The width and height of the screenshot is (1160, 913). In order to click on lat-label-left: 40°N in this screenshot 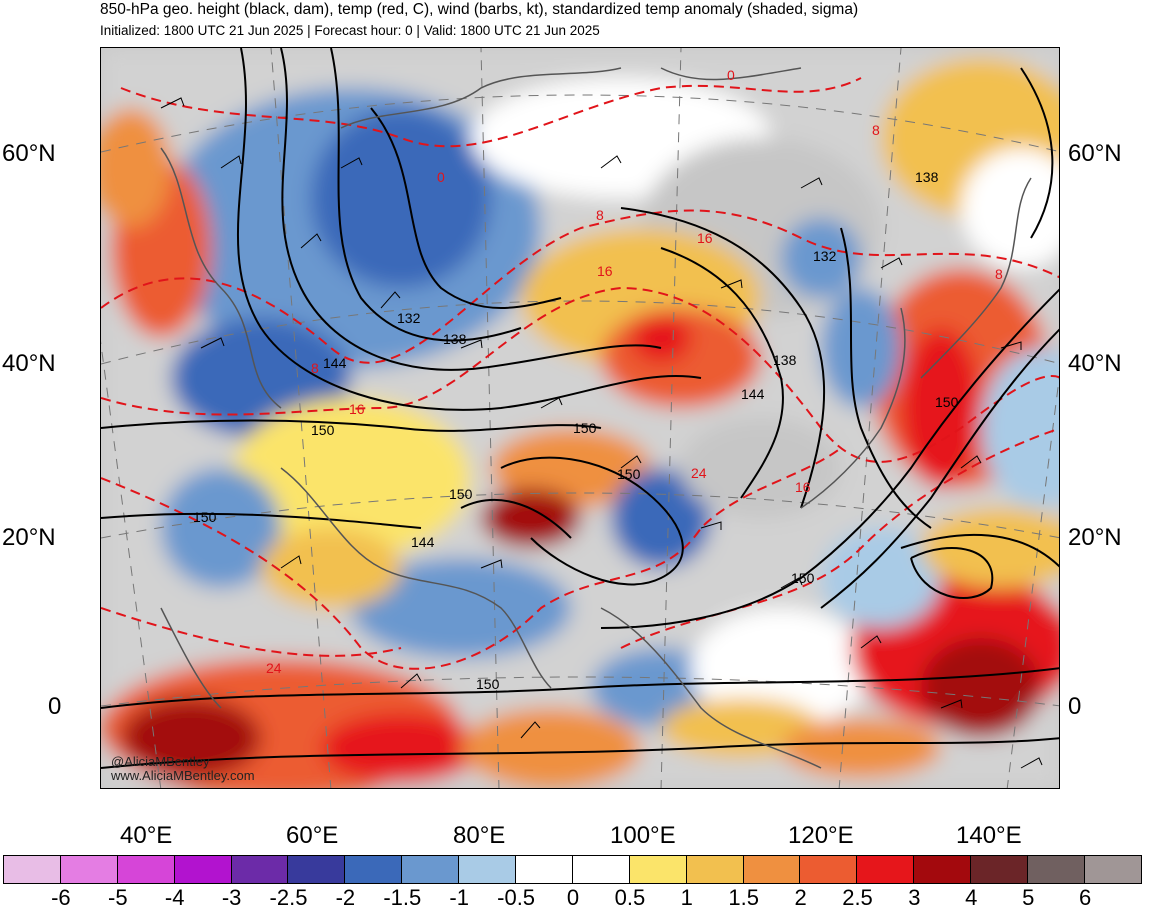, I will do `click(29, 363)`.